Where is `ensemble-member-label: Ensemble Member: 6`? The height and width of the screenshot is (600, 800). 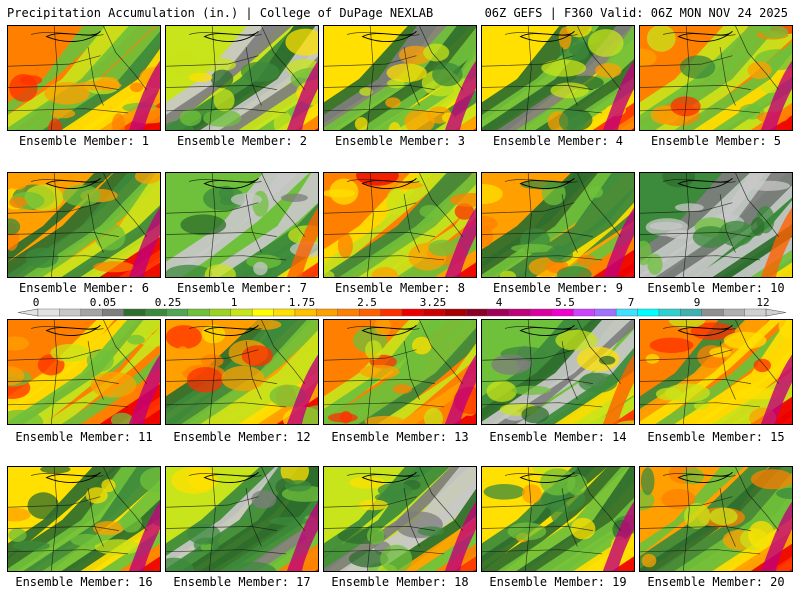 ensemble-member-label: Ensemble Member: 6 is located at coordinates (84, 288).